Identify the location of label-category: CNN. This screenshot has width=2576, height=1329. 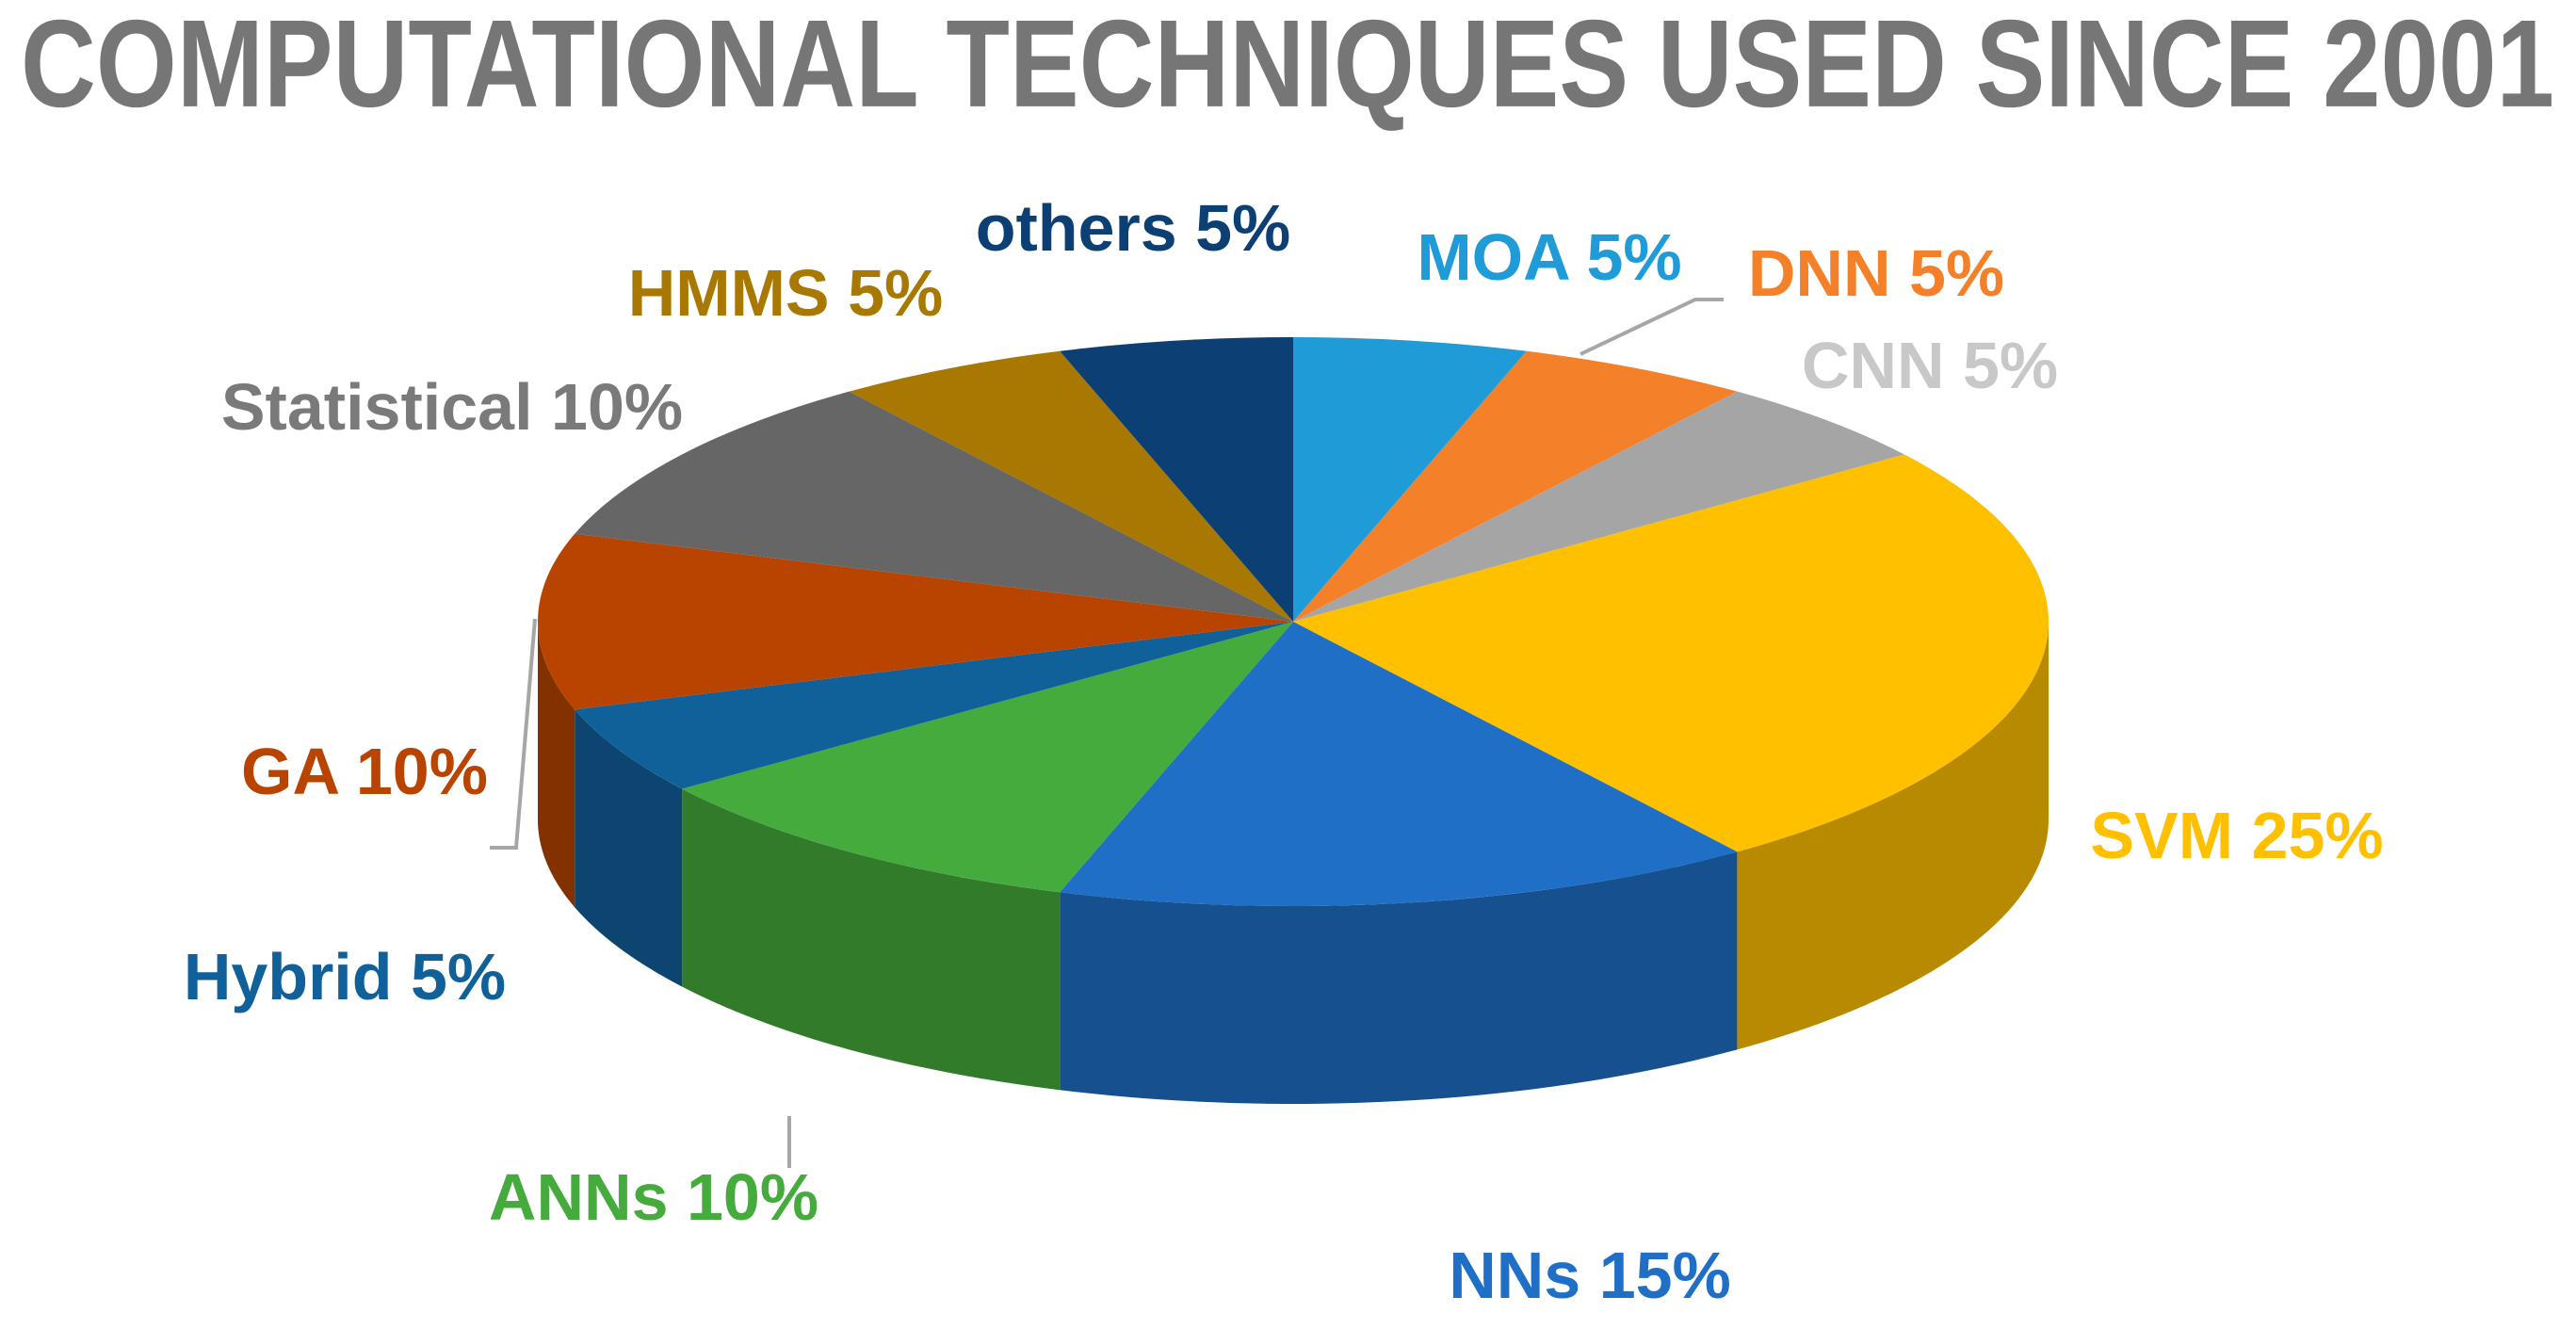
(1873, 365).